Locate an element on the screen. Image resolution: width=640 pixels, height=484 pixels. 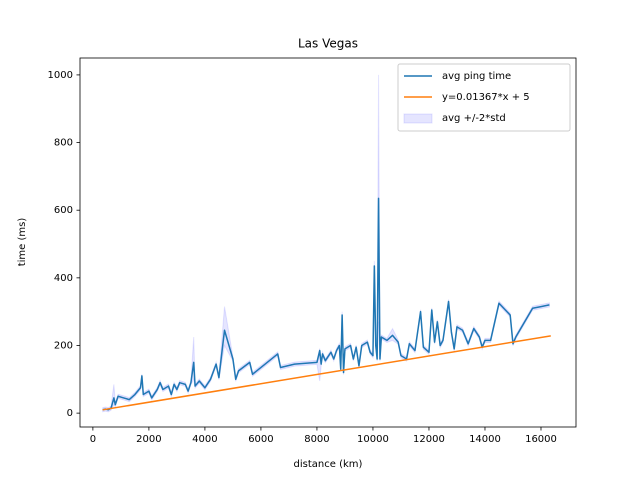
x-tick-label: 10000 is located at coordinates (373, 439).